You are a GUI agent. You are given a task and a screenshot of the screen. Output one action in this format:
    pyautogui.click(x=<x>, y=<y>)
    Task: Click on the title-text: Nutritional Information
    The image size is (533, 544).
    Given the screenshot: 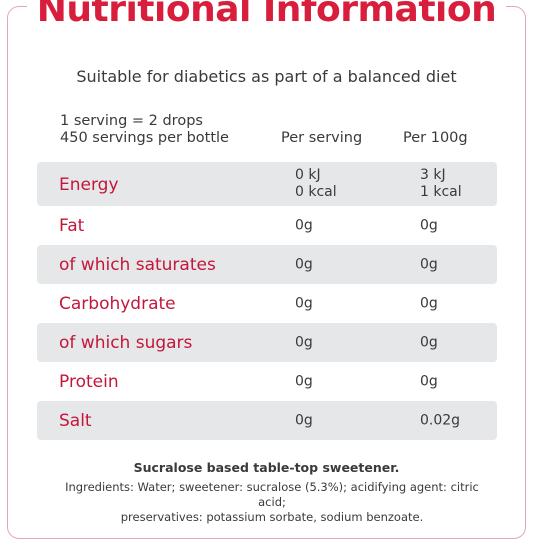 What is the action you would take?
    pyautogui.click(x=266, y=15)
    